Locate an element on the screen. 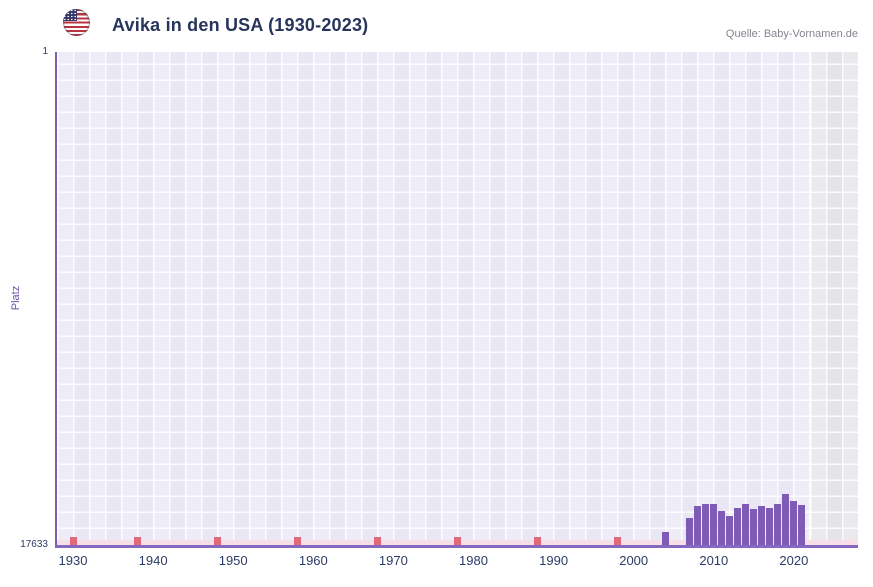  x-tick-label: 1970 is located at coordinates (393, 560).